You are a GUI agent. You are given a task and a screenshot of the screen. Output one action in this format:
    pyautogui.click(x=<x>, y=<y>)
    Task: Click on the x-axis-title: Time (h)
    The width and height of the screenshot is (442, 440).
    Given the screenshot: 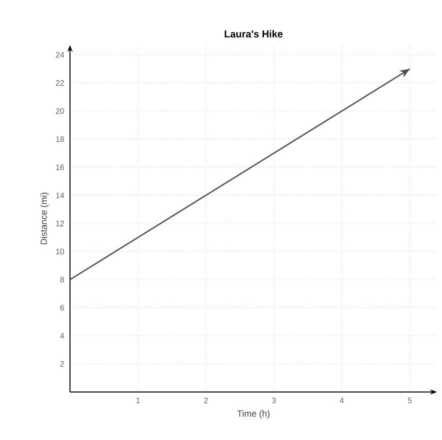 What is the action you would take?
    pyautogui.click(x=253, y=414)
    